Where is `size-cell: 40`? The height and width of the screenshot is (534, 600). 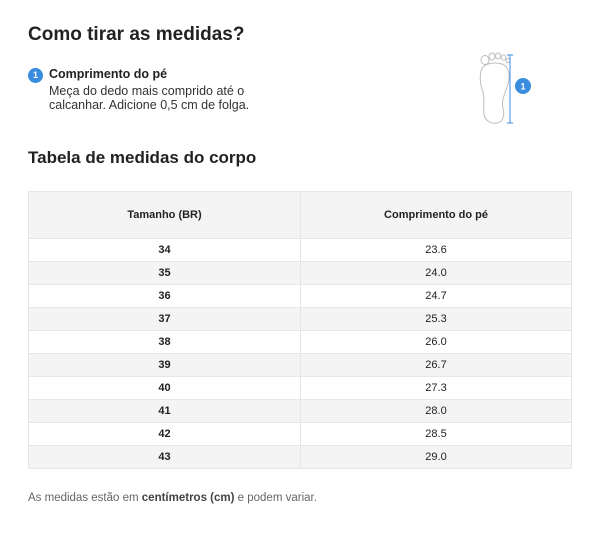 size-cell: 40 is located at coordinates (164, 388).